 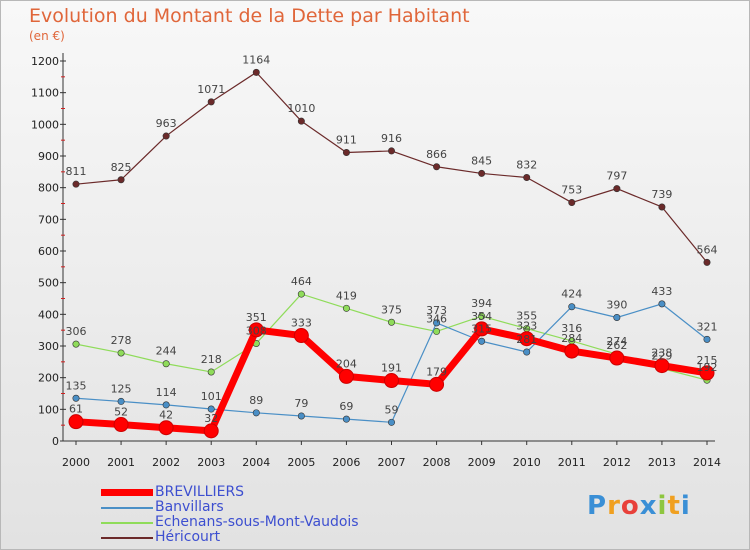 What do you see at coordinates (257, 522) in the screenshot?
I see `legend-label: Echenans-sous-Mont-Vaudois` at bounding box center [257, 522].